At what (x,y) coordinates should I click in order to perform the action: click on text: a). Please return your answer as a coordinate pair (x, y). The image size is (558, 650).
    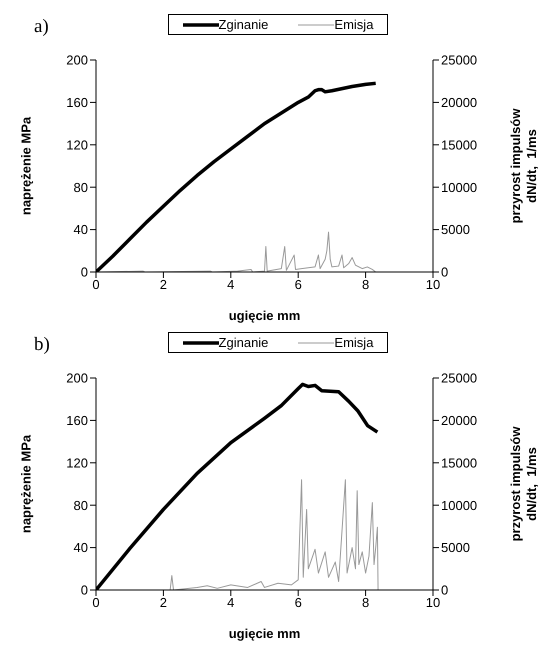
    Looking at the image, I should click on (41, 27).